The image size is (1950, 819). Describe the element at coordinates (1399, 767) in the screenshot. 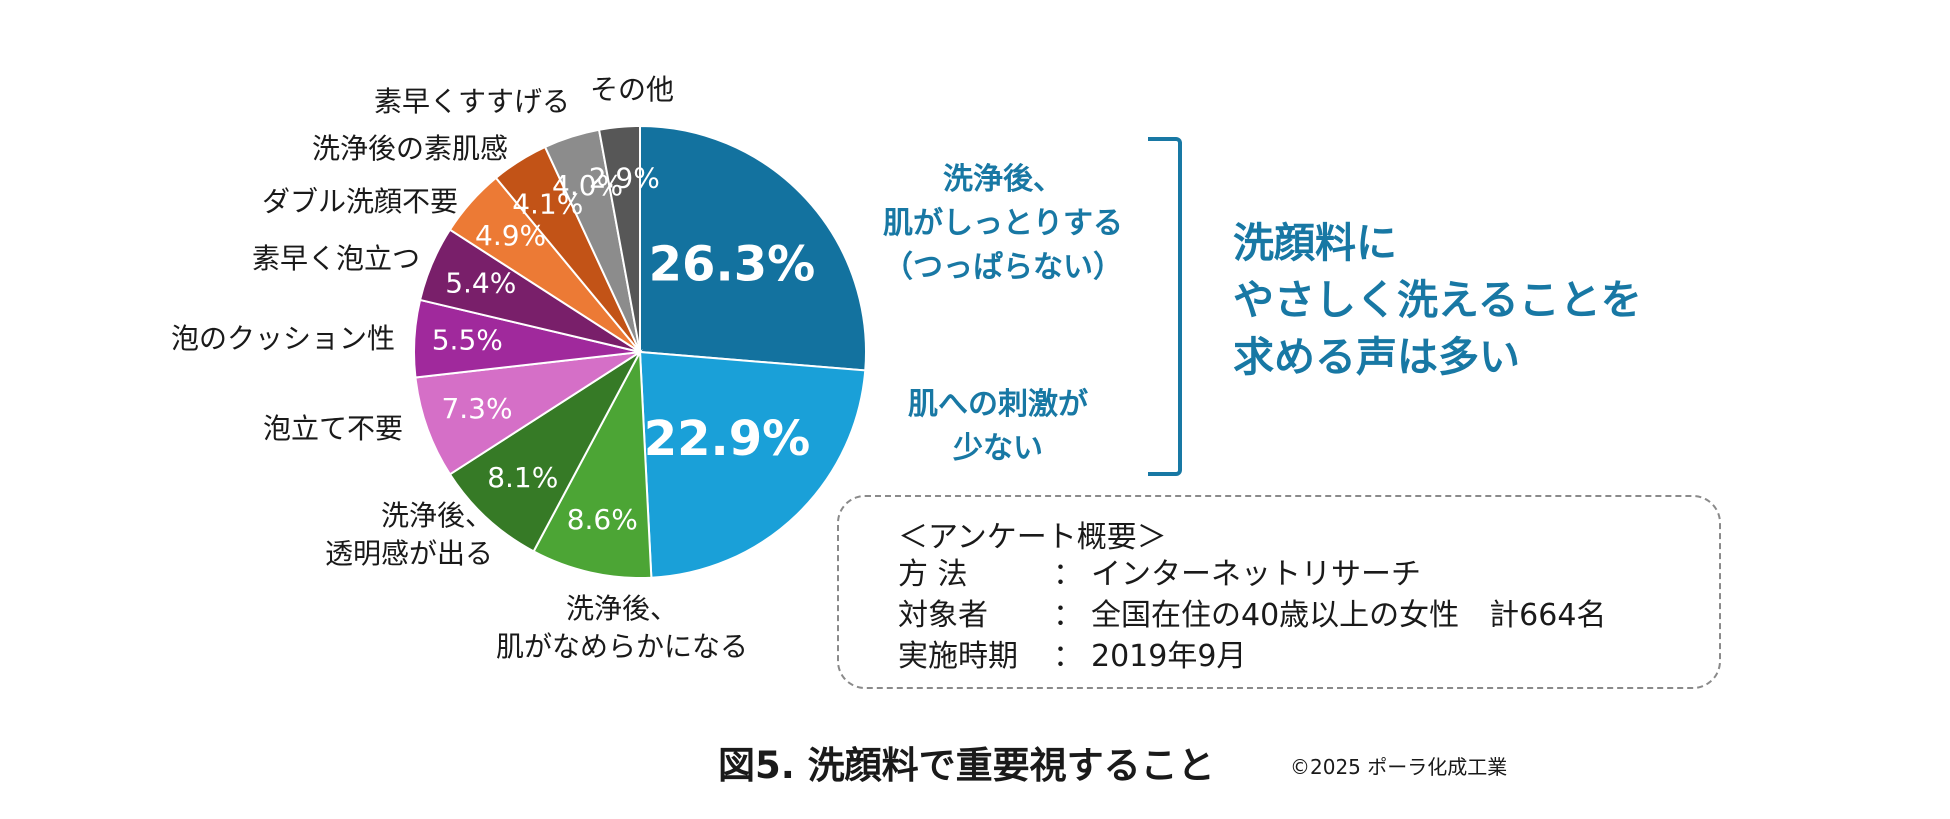

I see `copyright: ©2025 ポーラ化成工業` at that location.